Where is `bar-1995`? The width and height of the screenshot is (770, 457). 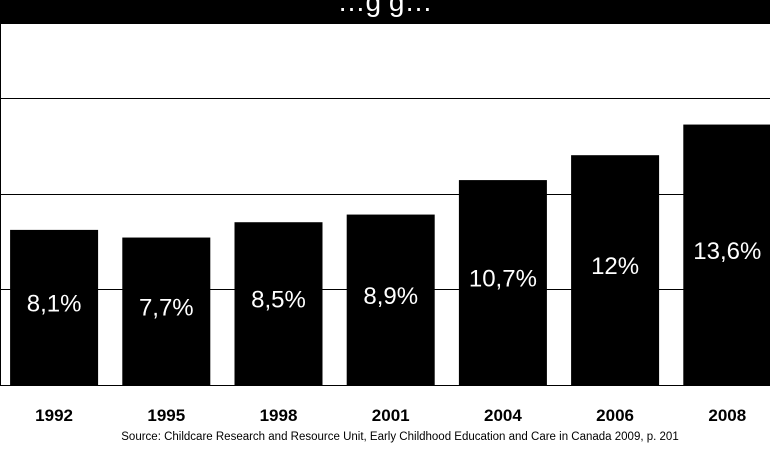
bar-1995 is located at coordinates (166, 311).